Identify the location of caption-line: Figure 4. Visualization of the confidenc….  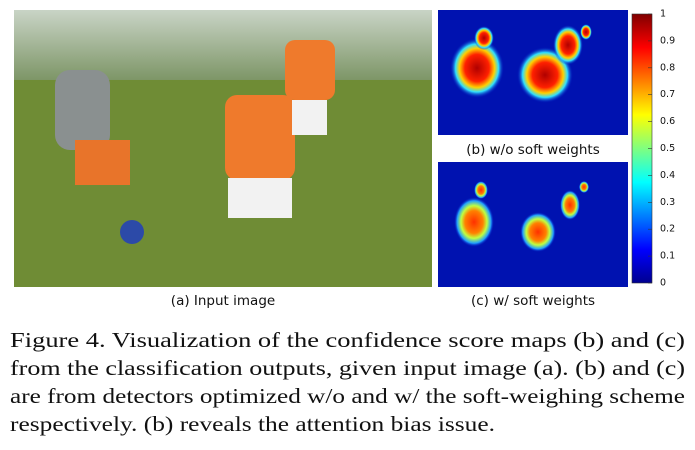
(347, 340).